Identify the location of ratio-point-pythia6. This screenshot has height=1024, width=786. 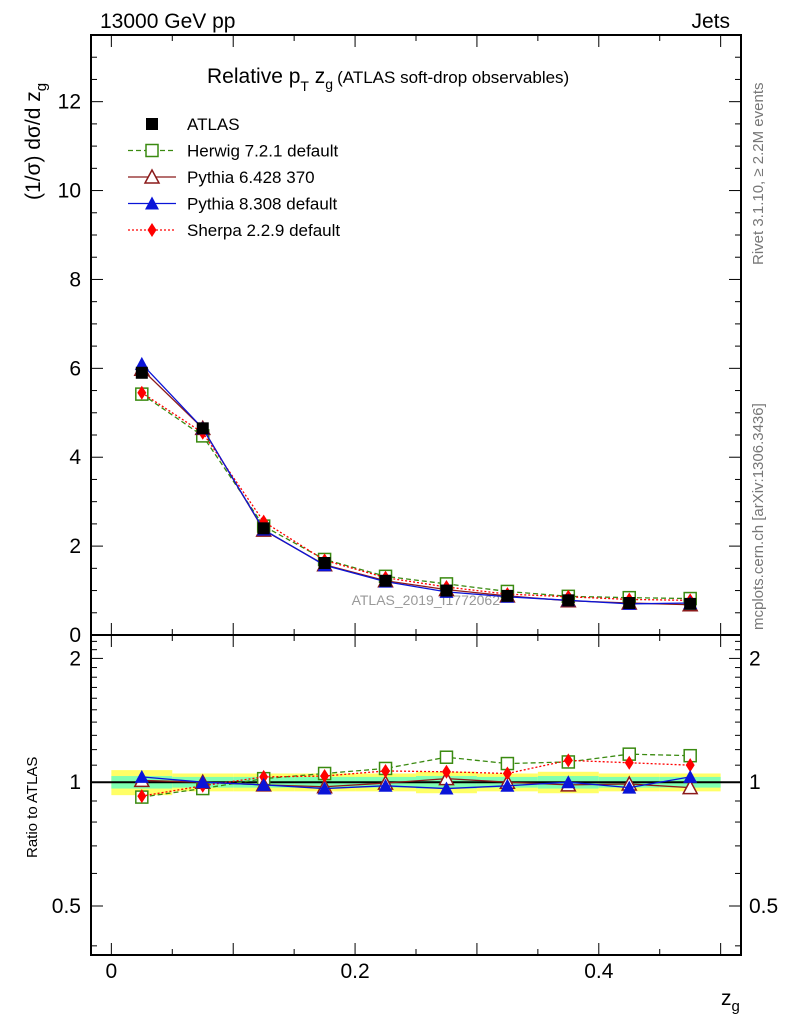
(690, 787).